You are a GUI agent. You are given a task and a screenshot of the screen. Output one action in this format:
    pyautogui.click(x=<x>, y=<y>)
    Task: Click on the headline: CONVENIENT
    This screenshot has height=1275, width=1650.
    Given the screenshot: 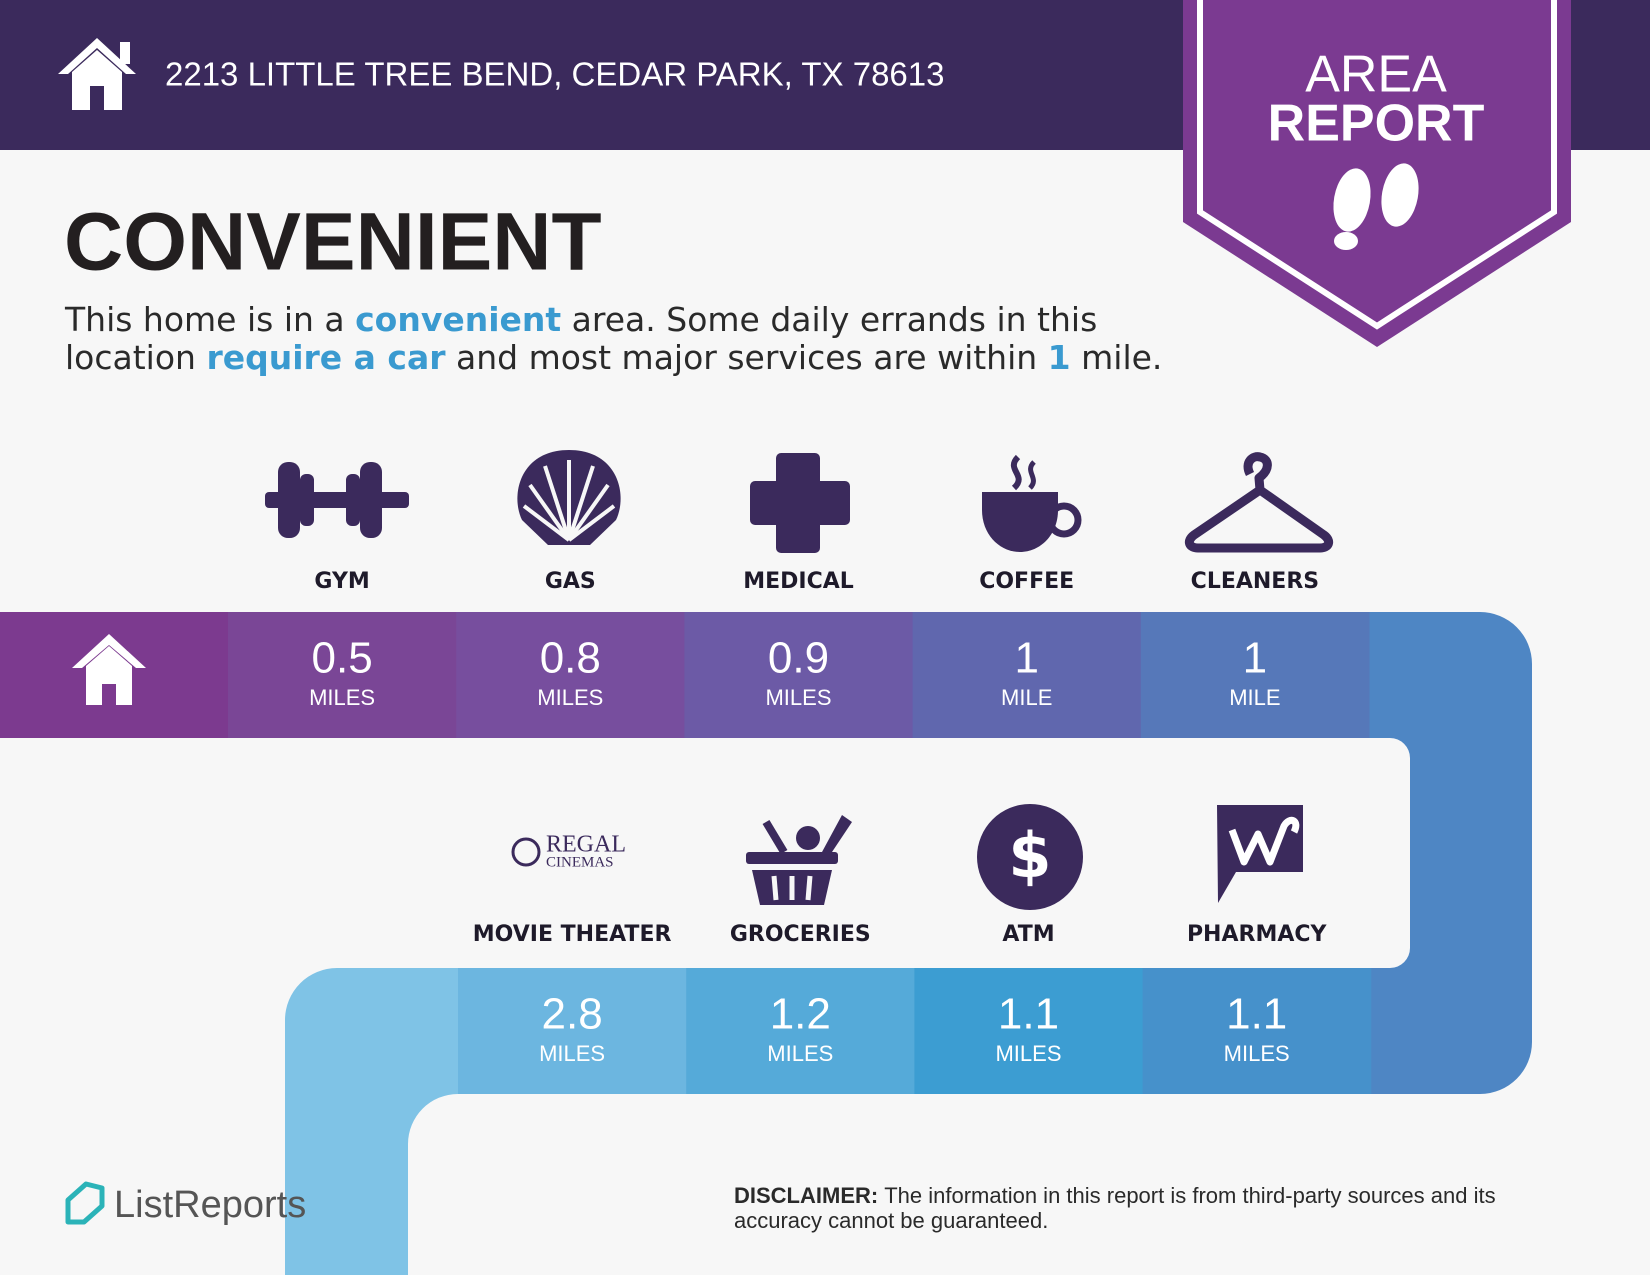 What is the action you would take?
    pyautogui.click(x=333, y=242)
    